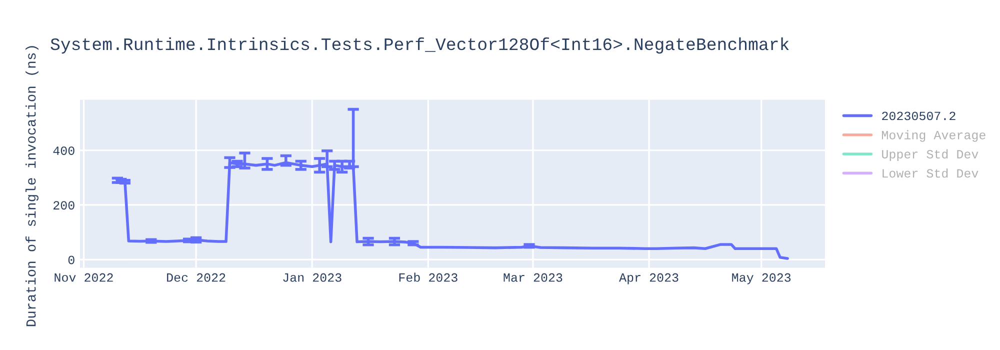 Image resolution: width=1000 pixels, height=350 pixels. What do you see at coordinates (63, 150) in the screenshot?
I see `y-tick-label: 400` at bounding box center [63, 150].